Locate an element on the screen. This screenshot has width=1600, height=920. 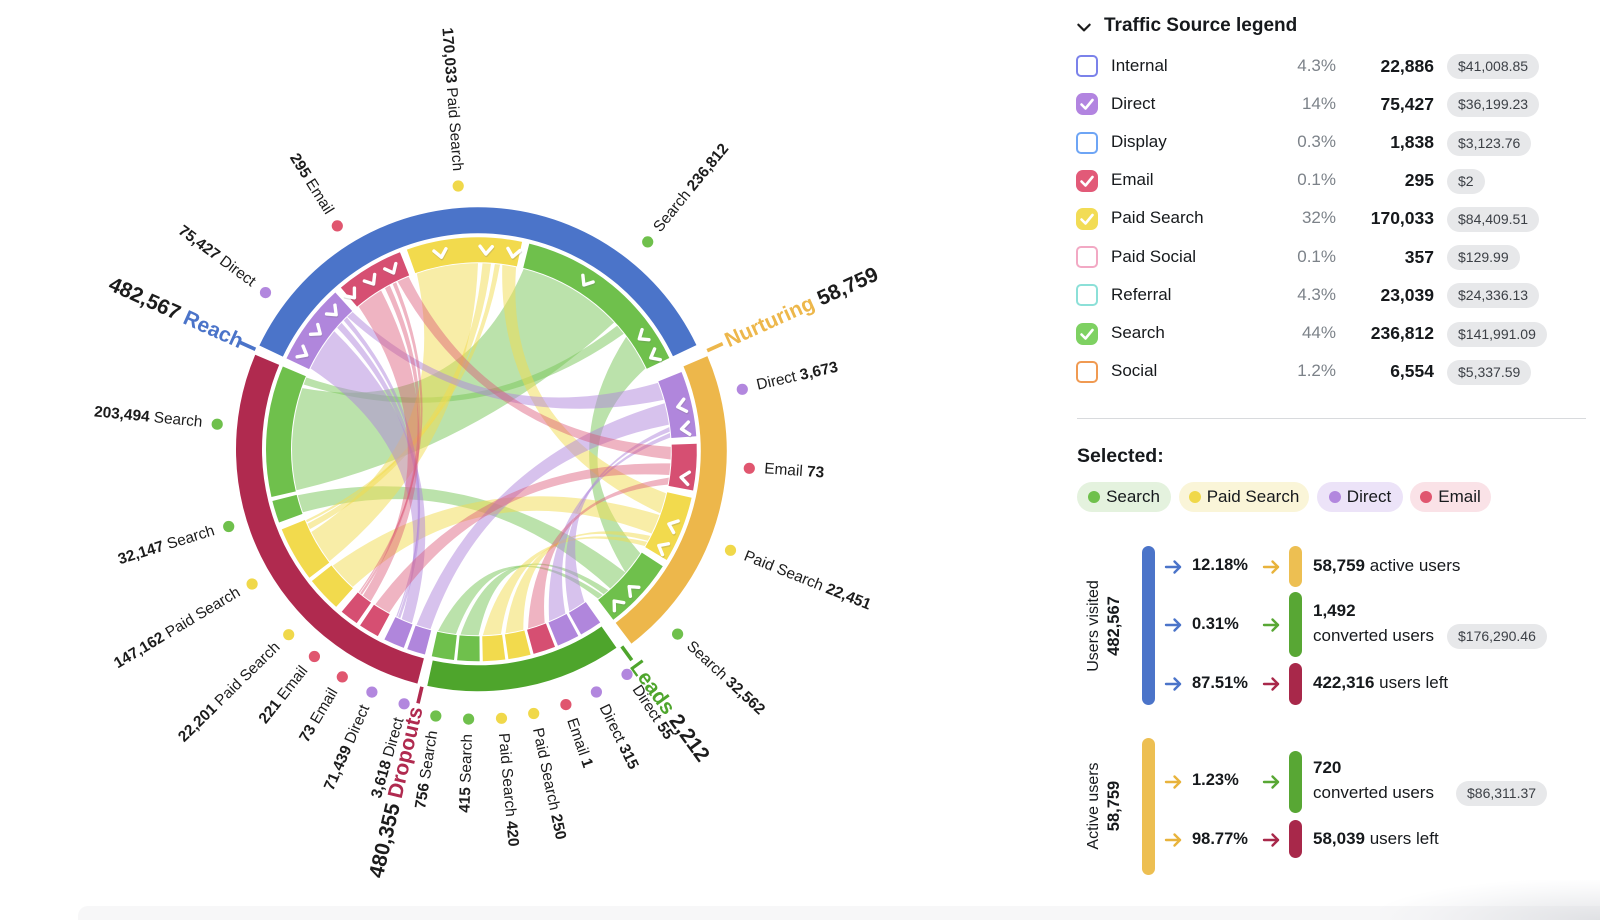
svg-text: 295 Email is located at coordinates (311, 184).